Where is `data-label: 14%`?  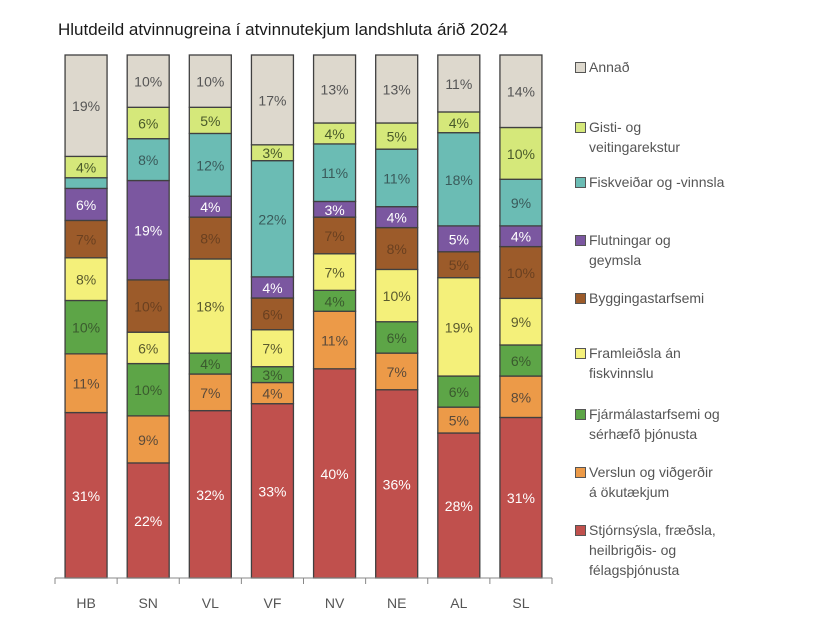 data-label: 14% is located at coordinates (521, 92).